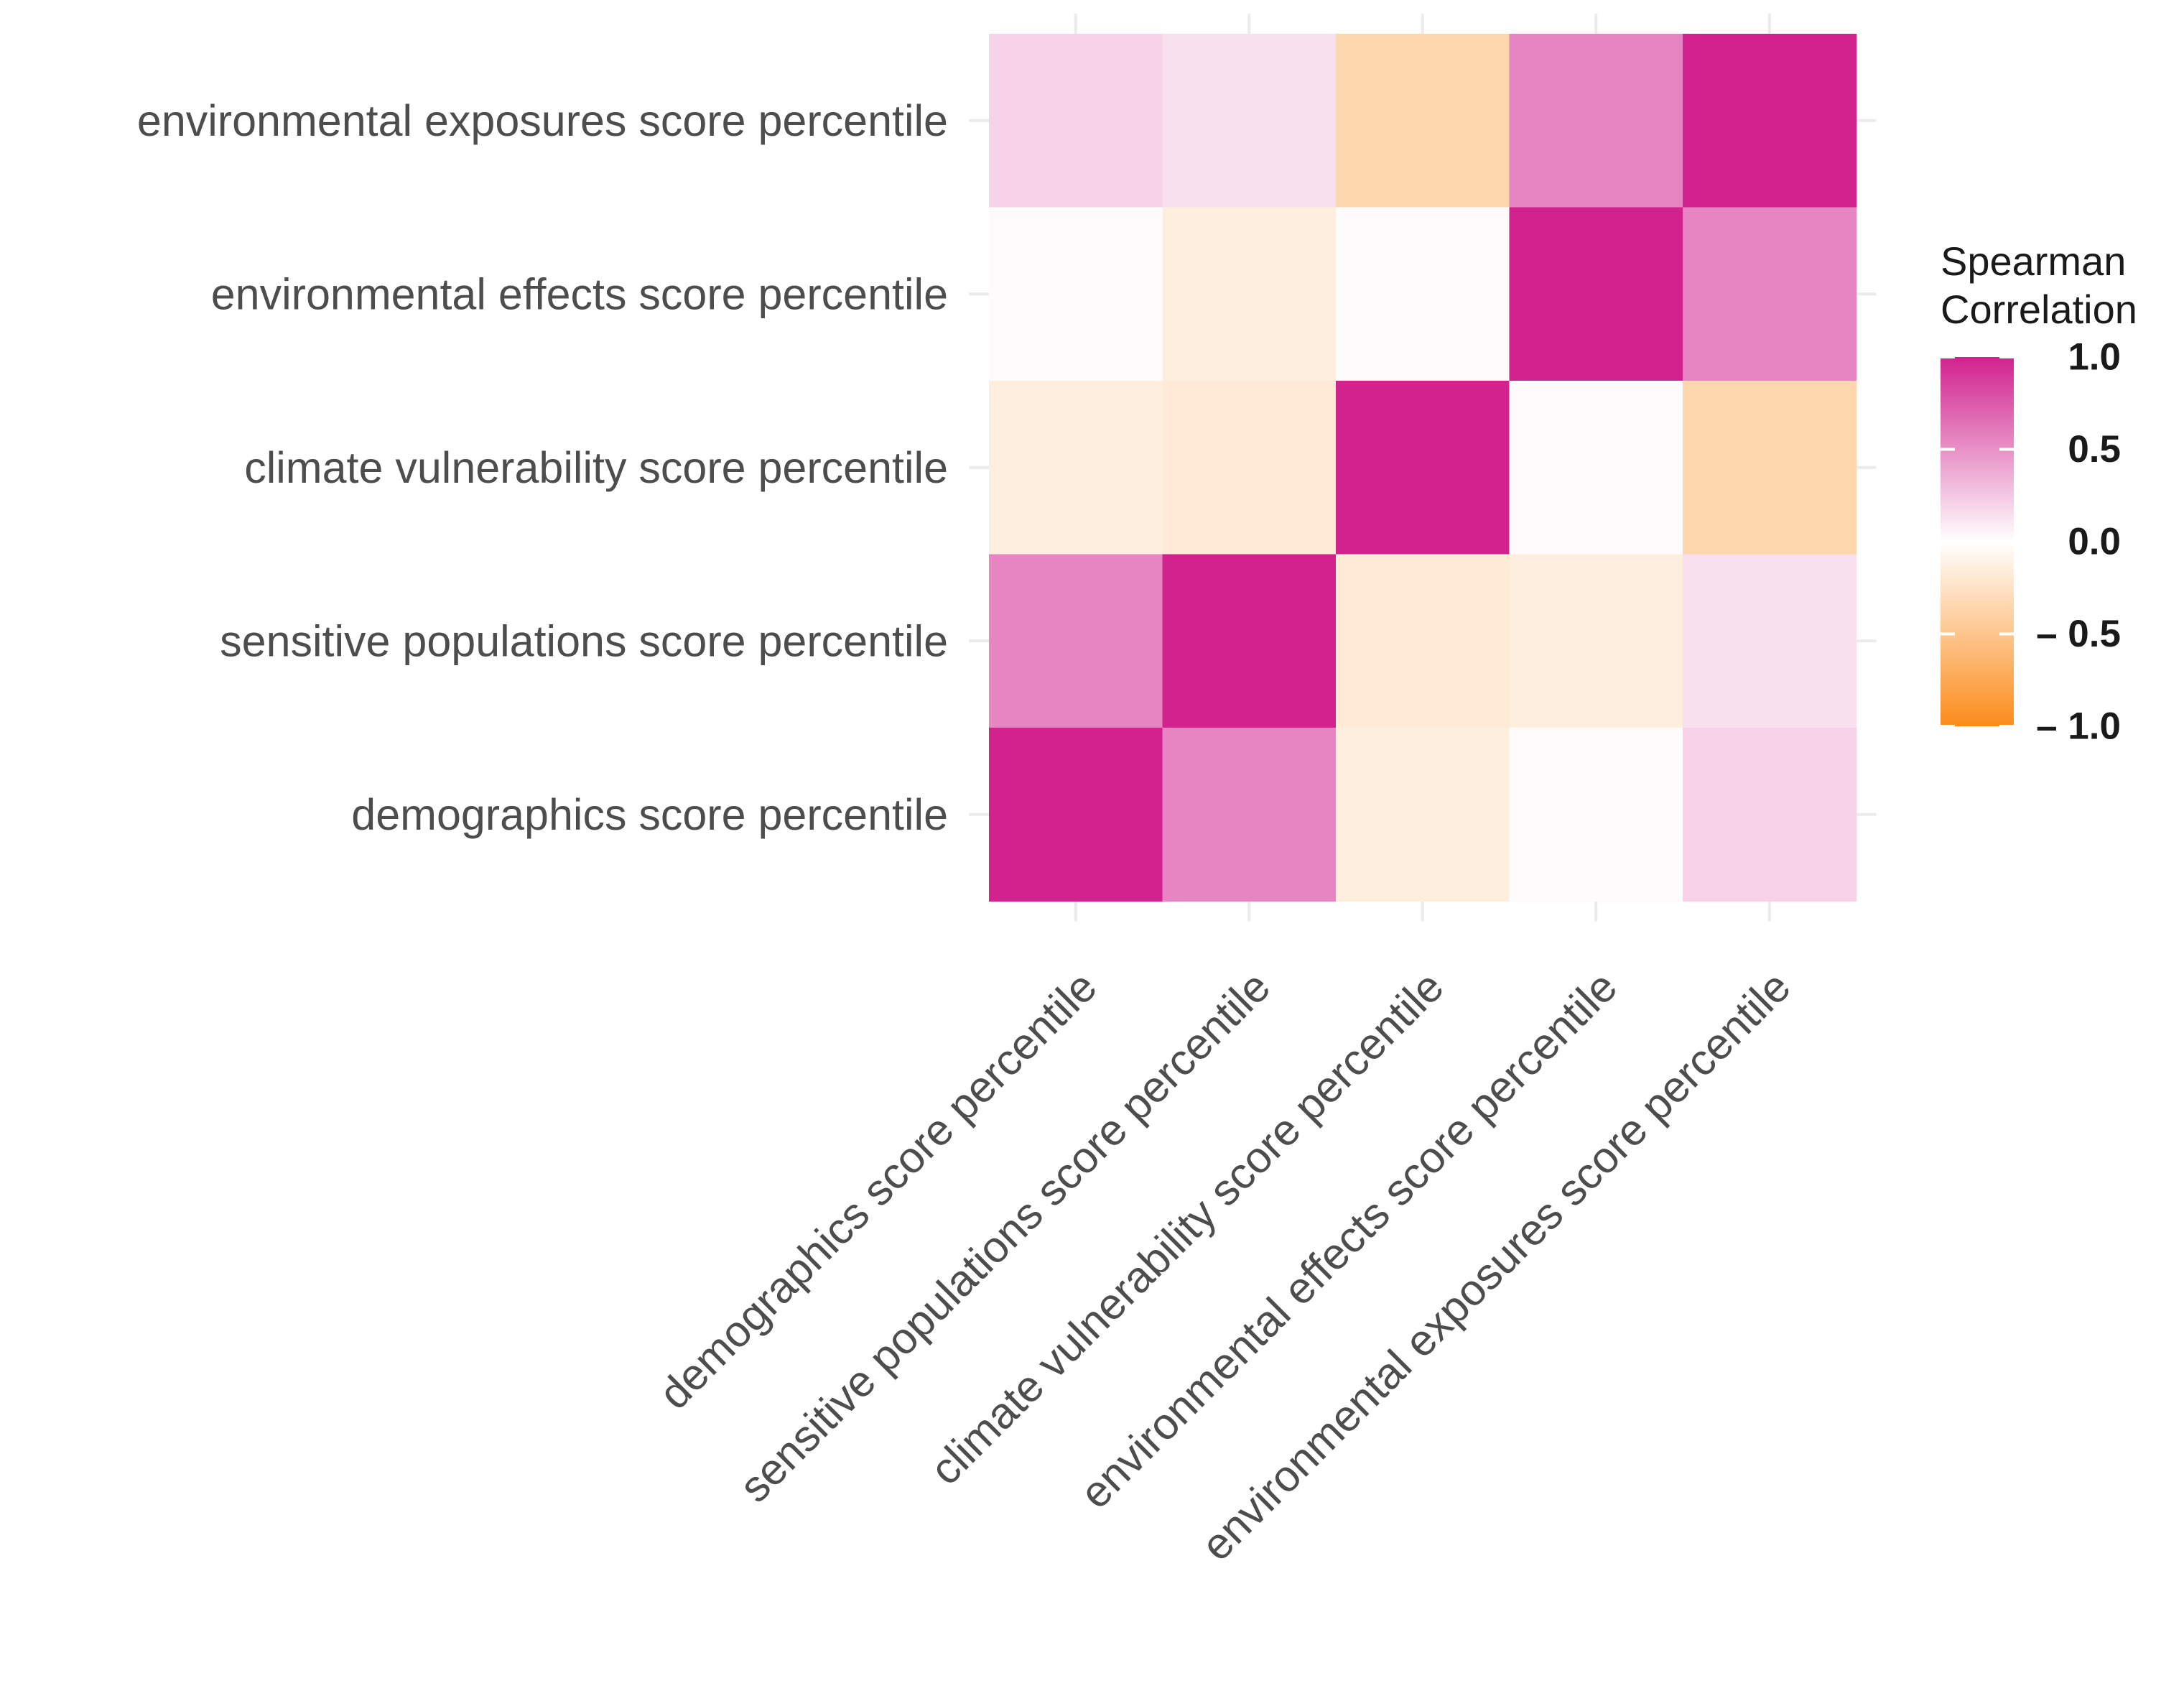 The width and height of the screenshot is (2184, 1691). What do you see at coordinates (649, 815) in the screenshot?
I see `y-tick-label: demographics score percentile` at bounding box center [649, 815].